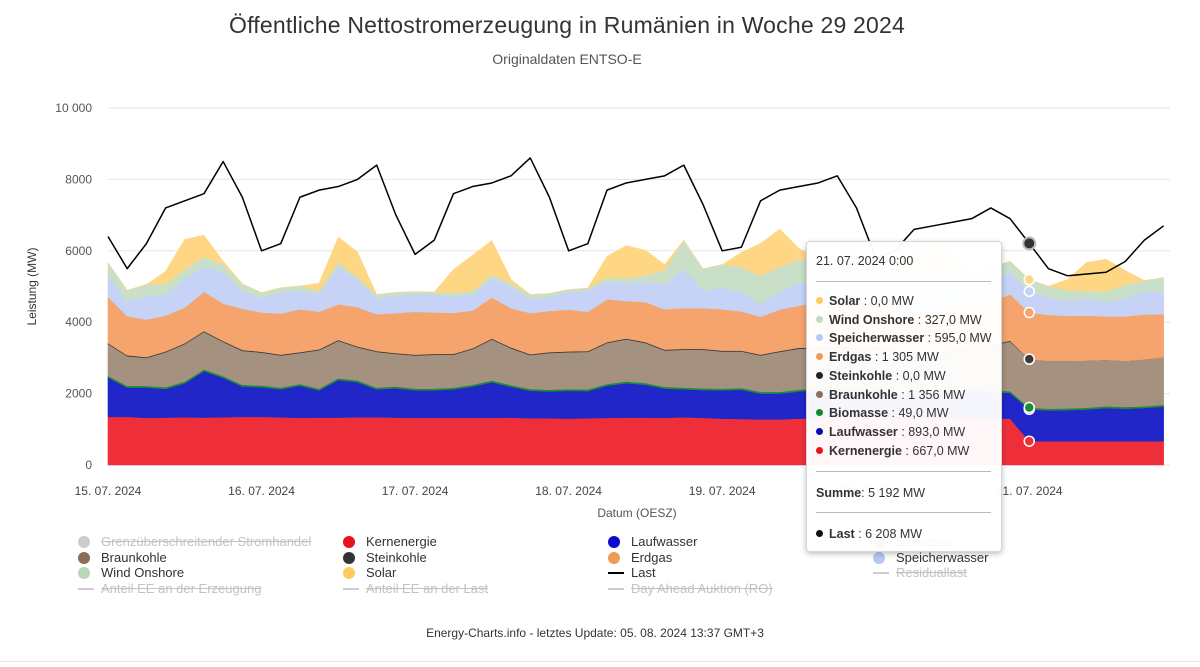 This screenshot has width=1200, height=667. What do you see at coordinates (108, 491) in the screenshot?
I see `x-tick-label: 15. 07. 2024` at bounding box center [108, 491].